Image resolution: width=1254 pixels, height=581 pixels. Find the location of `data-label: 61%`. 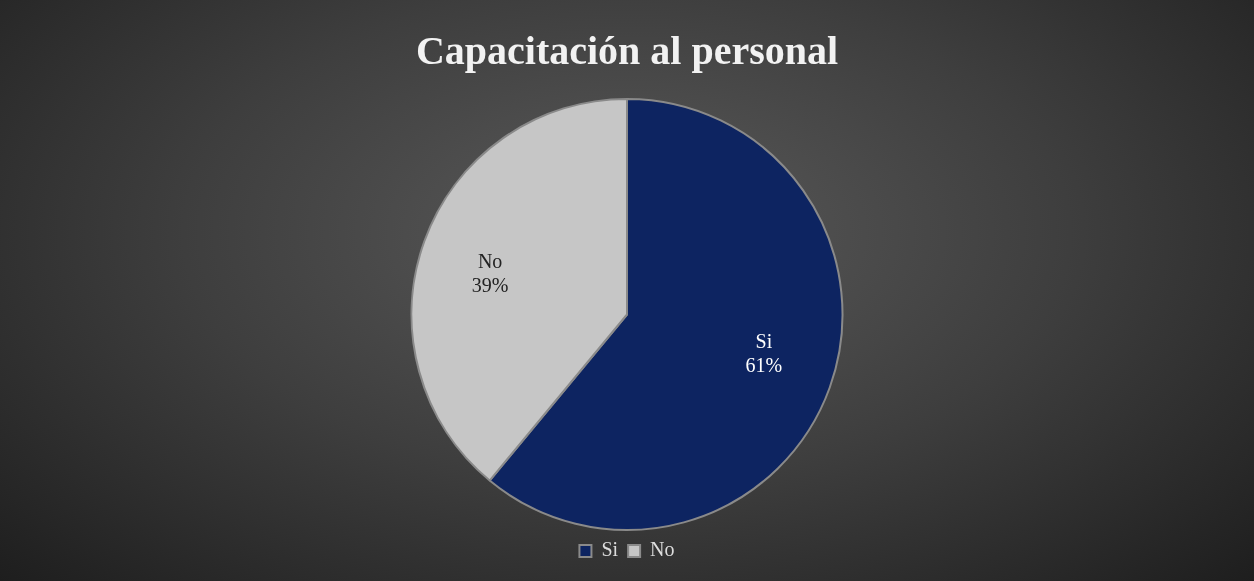

data-label: 61% is located at coordinates (764, 364).